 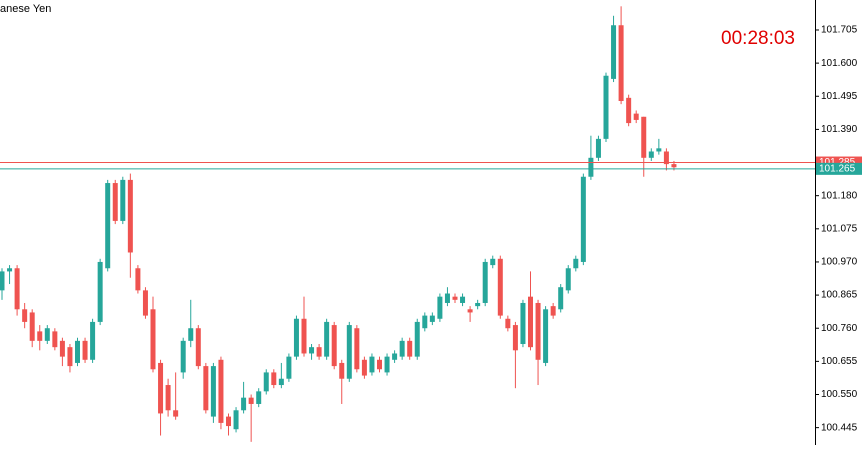 What do you see at coordinates (837, 162) in the screenshot?
I see `price-label: 101.285` at bounding box center [837, 162].